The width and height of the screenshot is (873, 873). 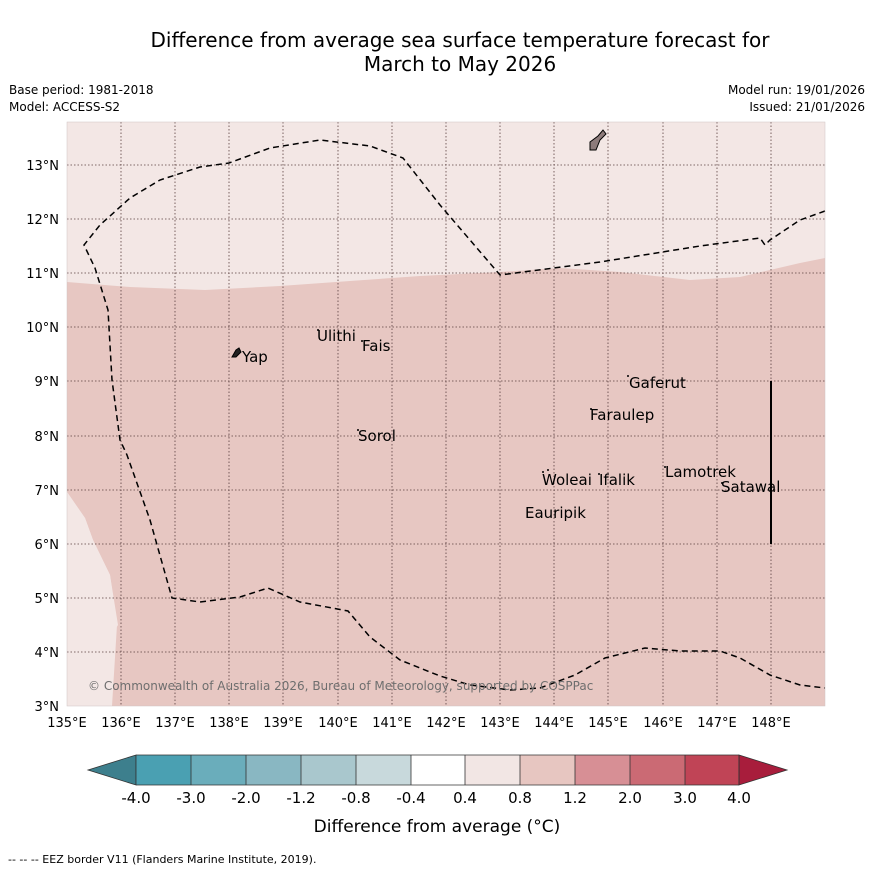 What do you see at coordinates (763, 770) in the screenshot?
I see `colorbar-high-extend` at bounding box center [763, 770].